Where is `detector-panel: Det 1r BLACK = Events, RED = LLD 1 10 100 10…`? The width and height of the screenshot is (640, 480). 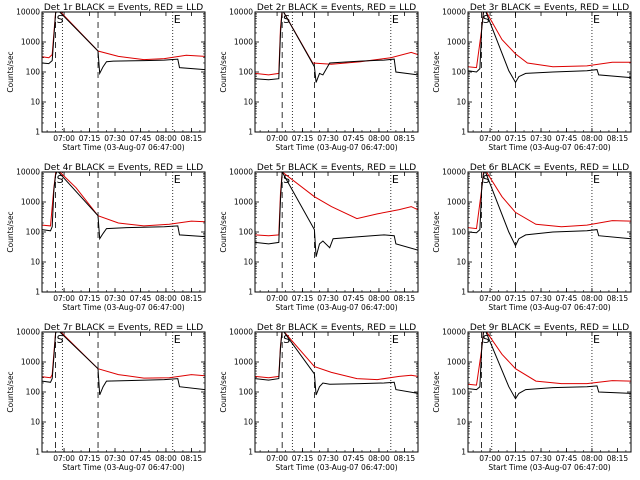
detector-panel: Det 1r BLACK = Events, RED = LLD 1 10 100 10… is located at coordinates (106, 80).